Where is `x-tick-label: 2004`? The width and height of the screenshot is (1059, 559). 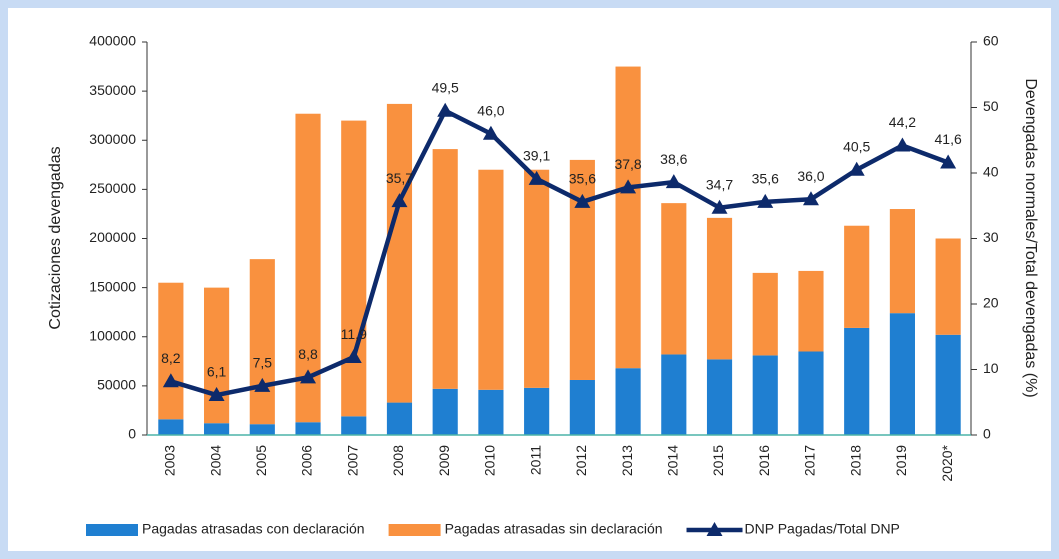
x-tick-label: 2004 is located at coordinates (215, 460).